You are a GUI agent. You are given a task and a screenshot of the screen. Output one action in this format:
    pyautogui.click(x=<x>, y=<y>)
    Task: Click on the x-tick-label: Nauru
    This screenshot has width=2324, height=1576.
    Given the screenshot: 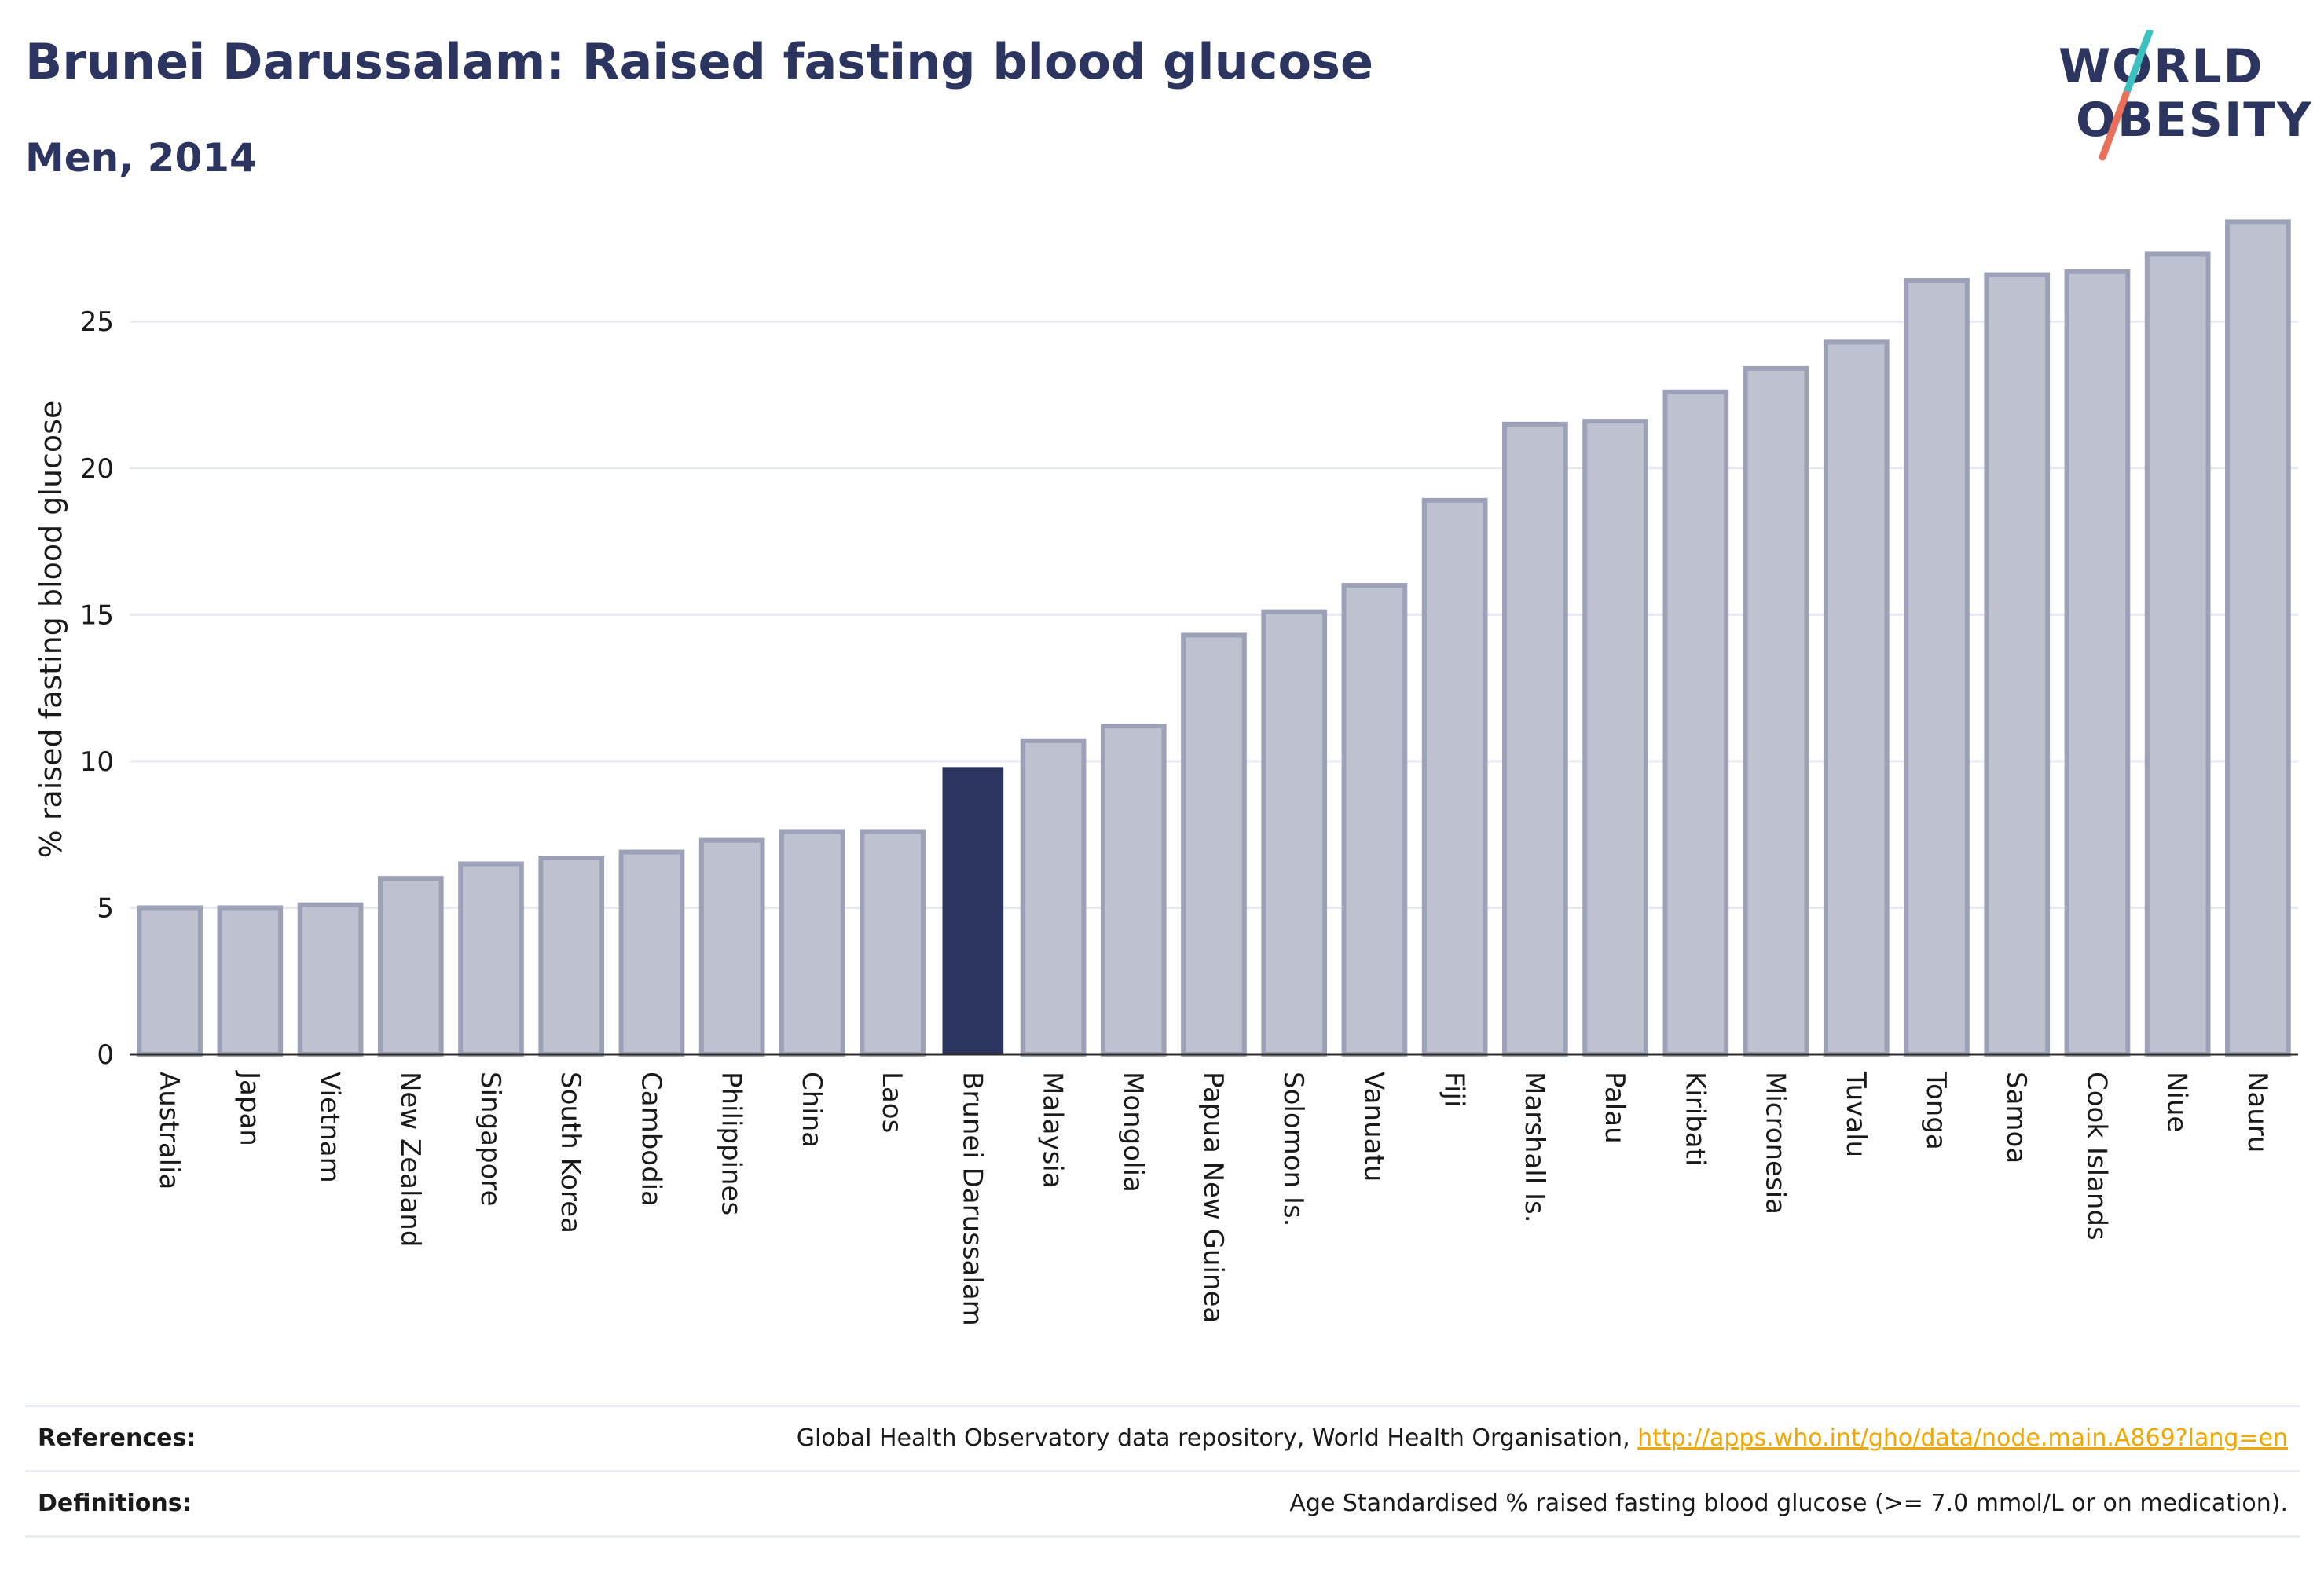 What is the action you would take?
    pyautogui.click(x=2257, y=1112)
    